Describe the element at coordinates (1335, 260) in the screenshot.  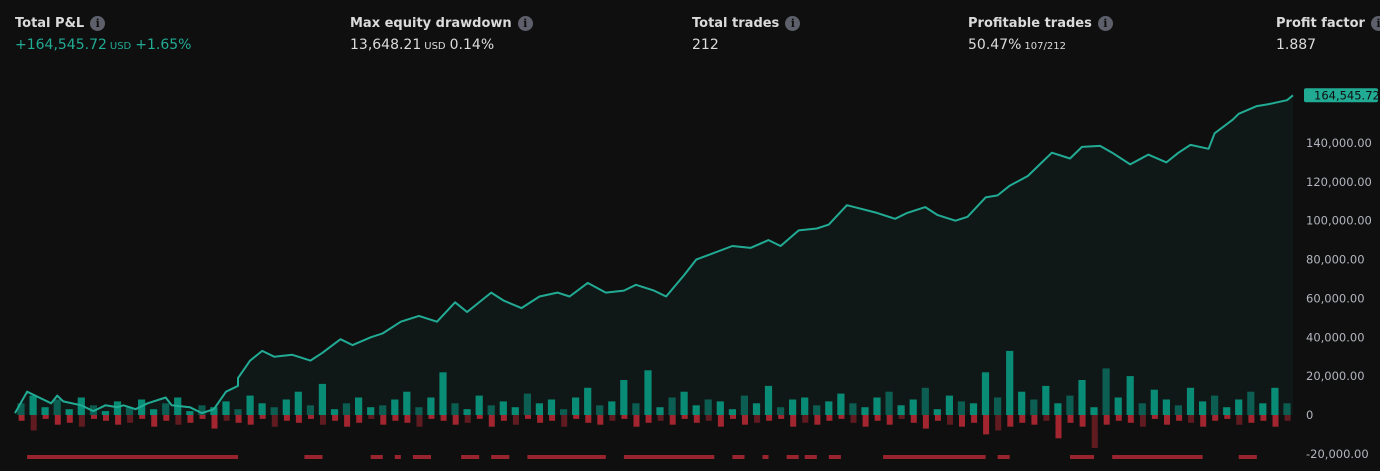
I see `y-tick-label: 80,000.00` at that location.